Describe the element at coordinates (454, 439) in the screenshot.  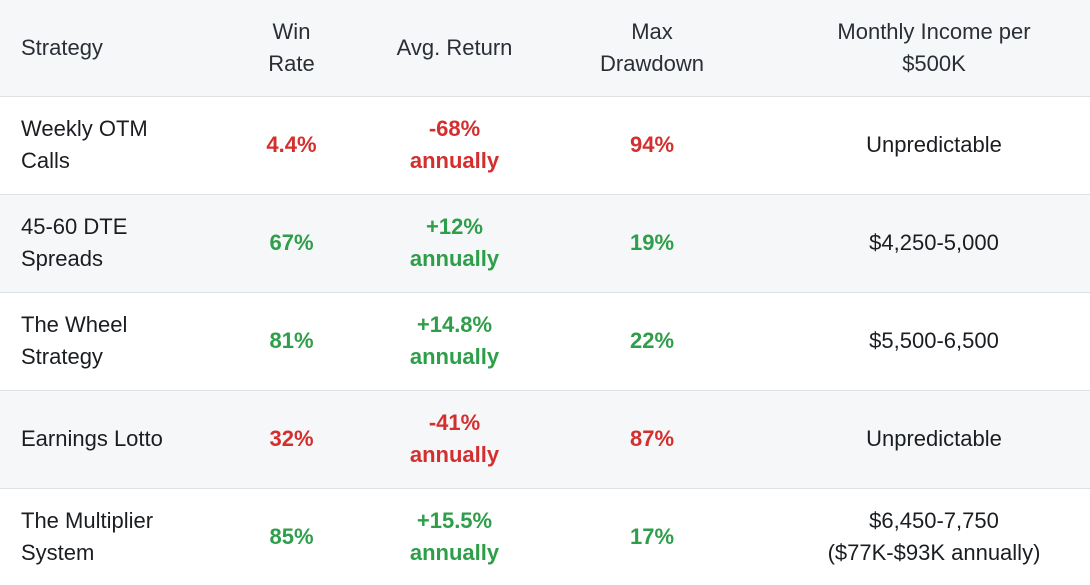
I see `cell-avg-return: -41% annually` at that location.